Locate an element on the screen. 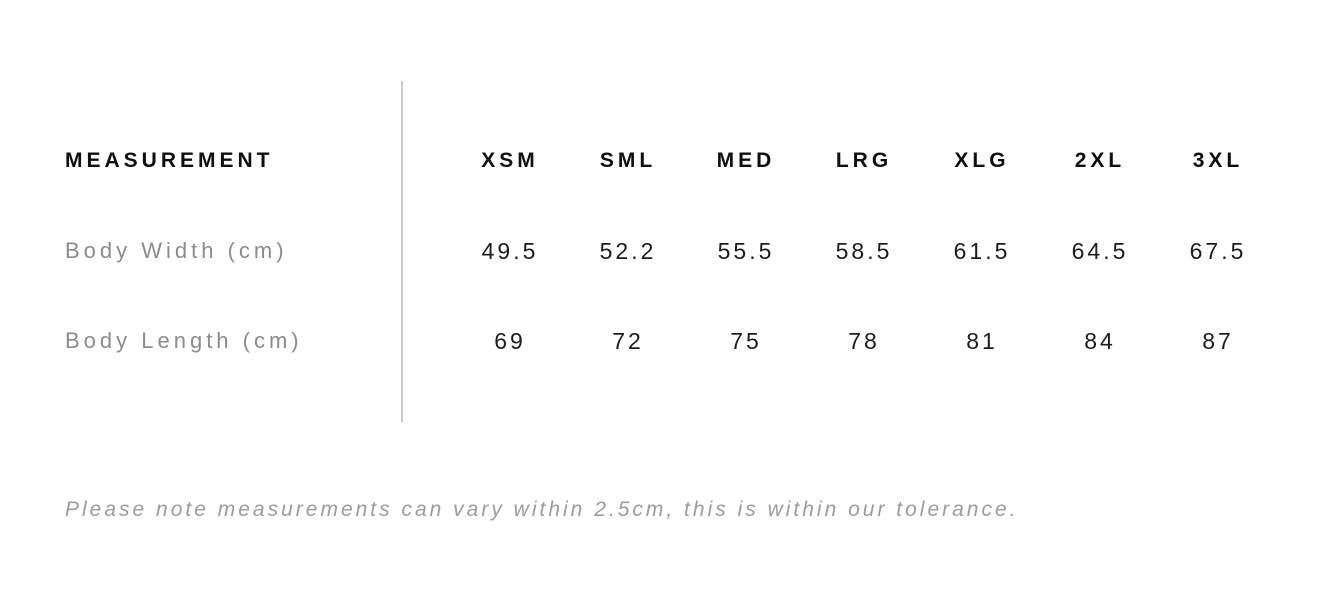  body-length-value-med: 75 is located at coordinates (746, 340).